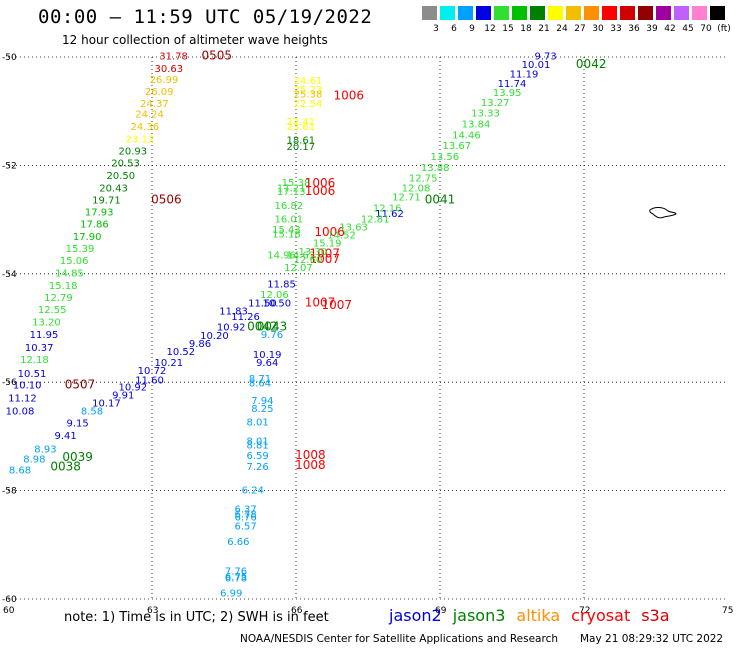  Describe the element at coordinates (260, 384) in the screenshot. I see `wave-height-label: 8.64` at that location.